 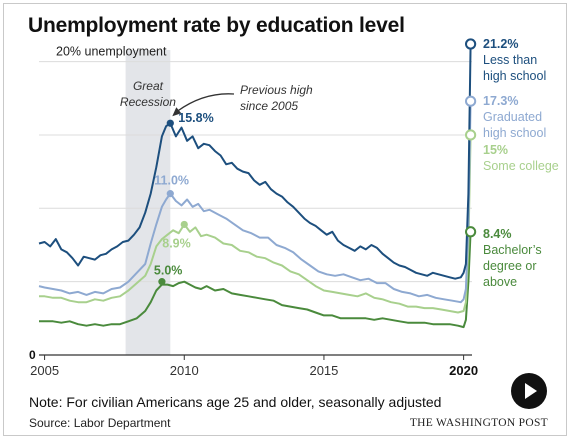 I want to click on chart-source: Source: Labor Department, so click(x=100, y=423).